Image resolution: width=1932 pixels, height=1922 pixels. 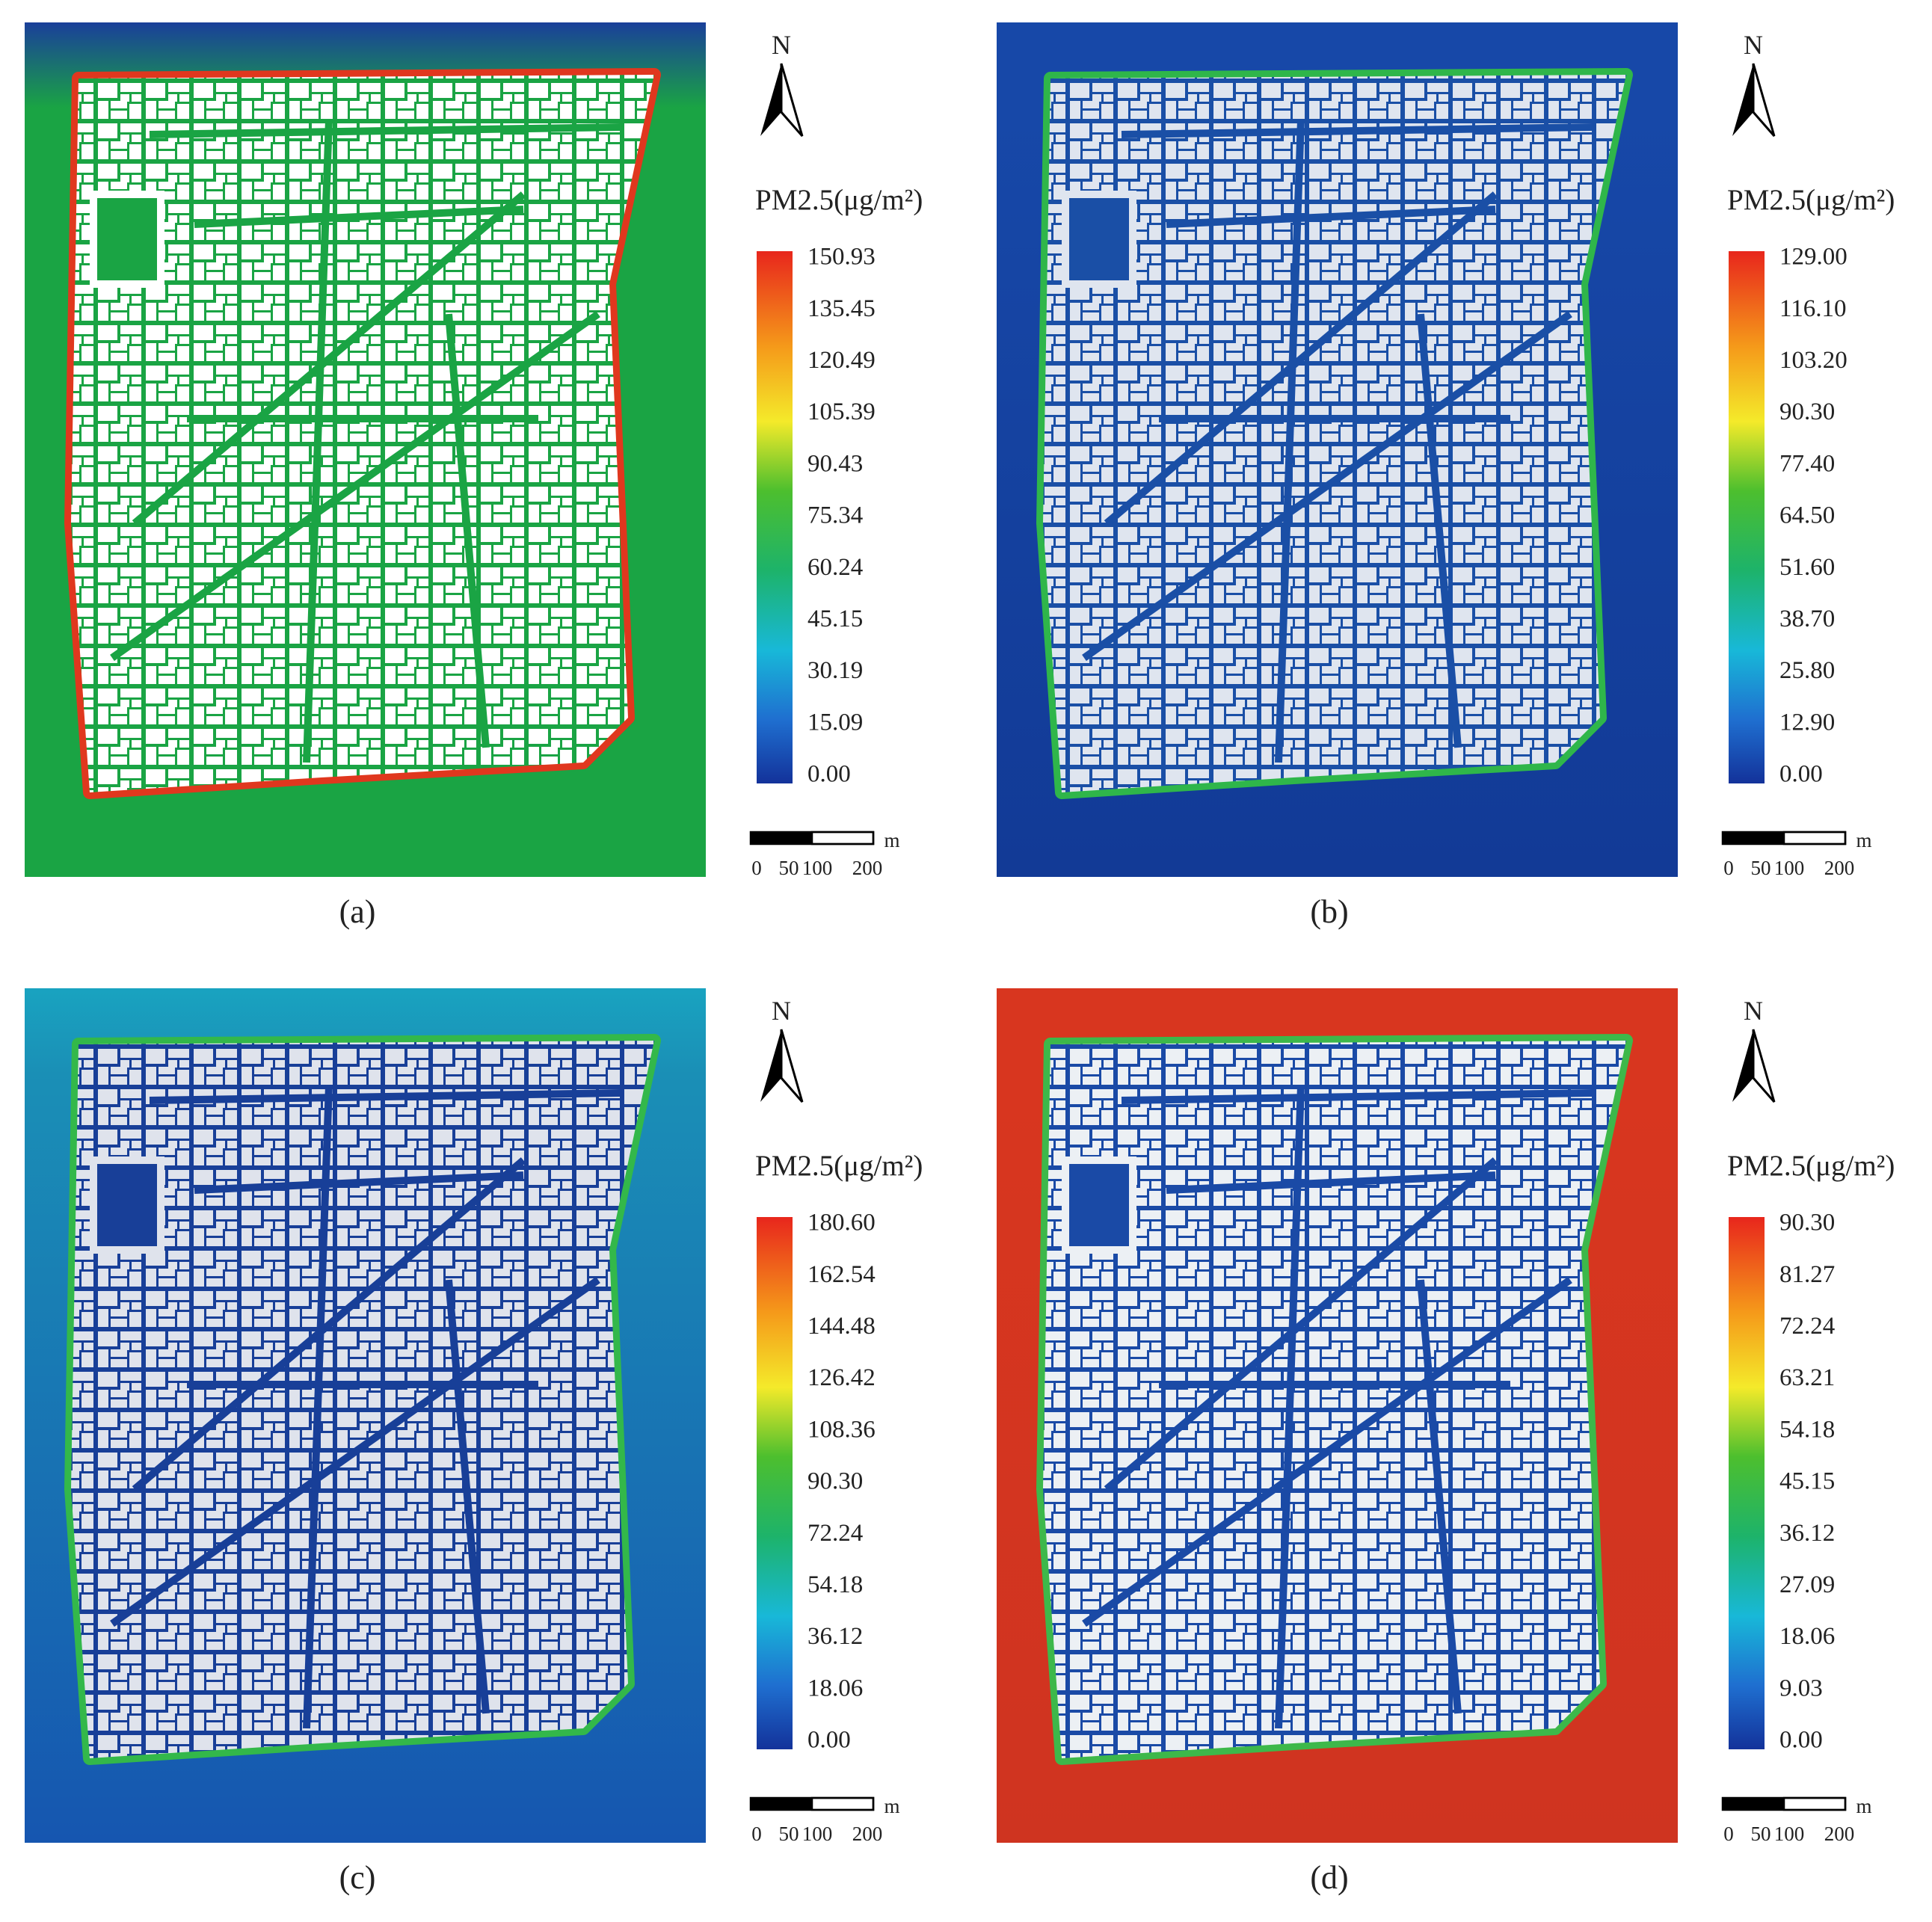 What do you see at coordinates (1813, 360) in the screenshot?
I see `legend-tick-label: 103.20` at bounding box center [1813, 360].